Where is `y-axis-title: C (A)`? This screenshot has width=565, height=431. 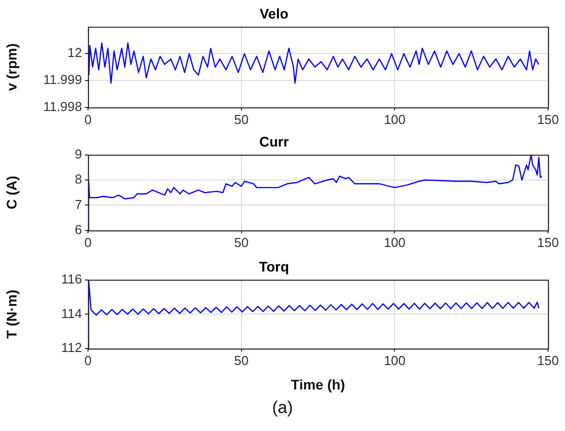
y-axis-title: C (A) is located at coordinates (11, 193).